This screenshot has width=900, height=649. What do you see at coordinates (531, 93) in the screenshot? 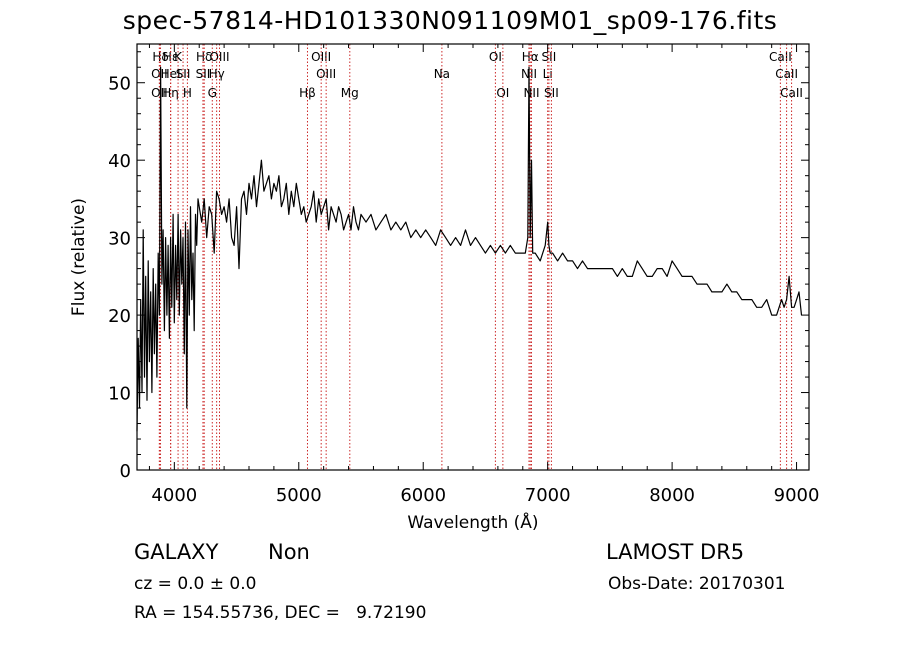
I see `line-marker-label: NII` at bounding box center [531, 93].